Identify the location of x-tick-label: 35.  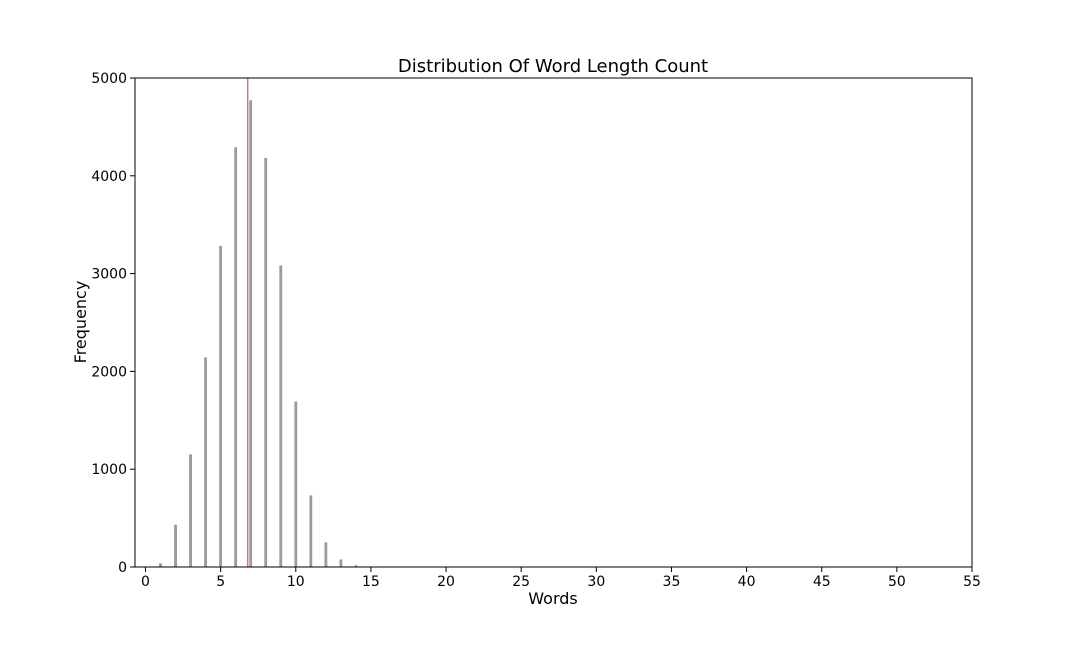
(672, 582).